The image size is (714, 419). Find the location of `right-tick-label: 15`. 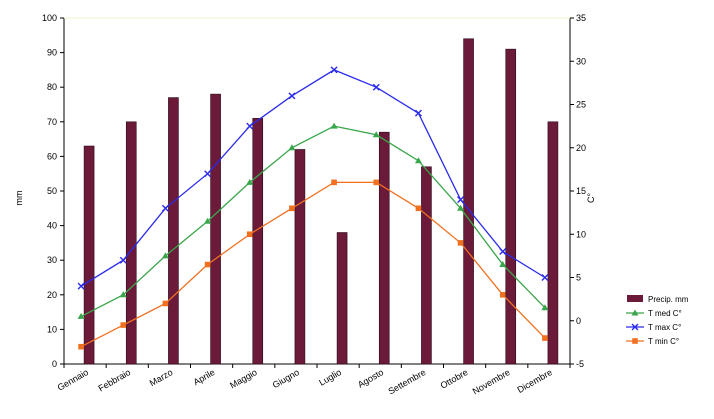

right-tick-label: 15 is located at coordinates (581, 191).